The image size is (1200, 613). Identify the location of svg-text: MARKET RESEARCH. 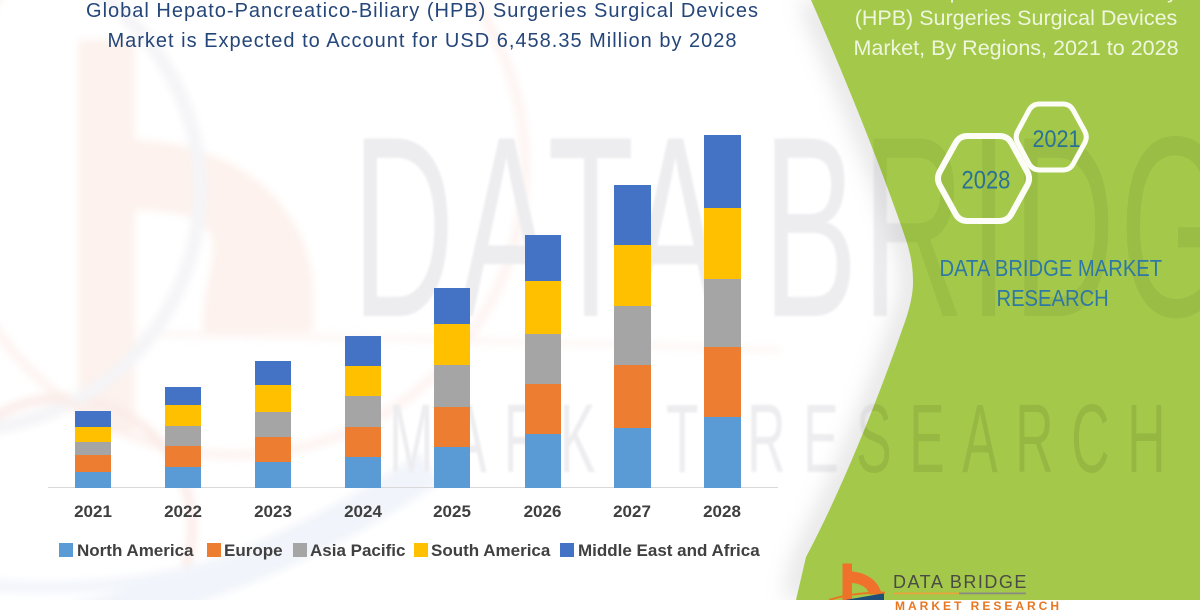
(786, 438).